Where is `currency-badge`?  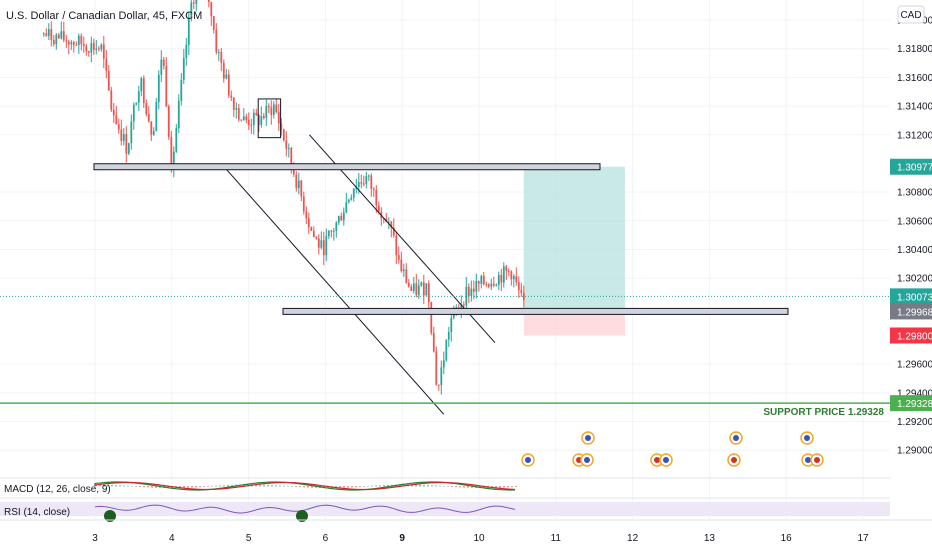 currency-badge is located at coordinates (911, 14).